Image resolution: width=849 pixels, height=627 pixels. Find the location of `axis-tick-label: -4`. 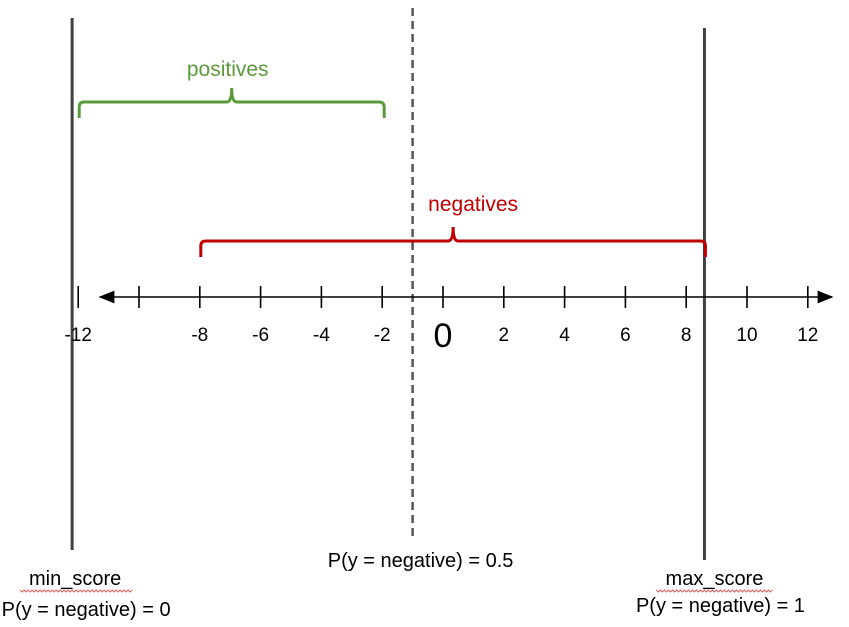

axis-tick-label: -4 is located at coordinates (321, 335).